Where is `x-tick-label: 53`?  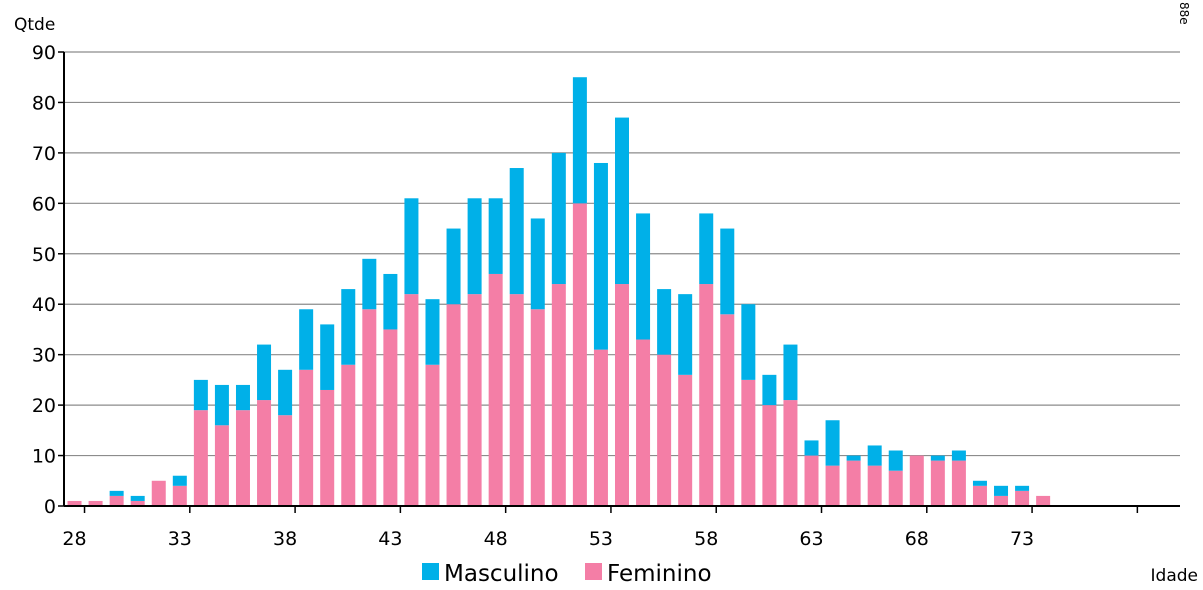 x-tick-label: 53 is located at coordinates (601, 539).